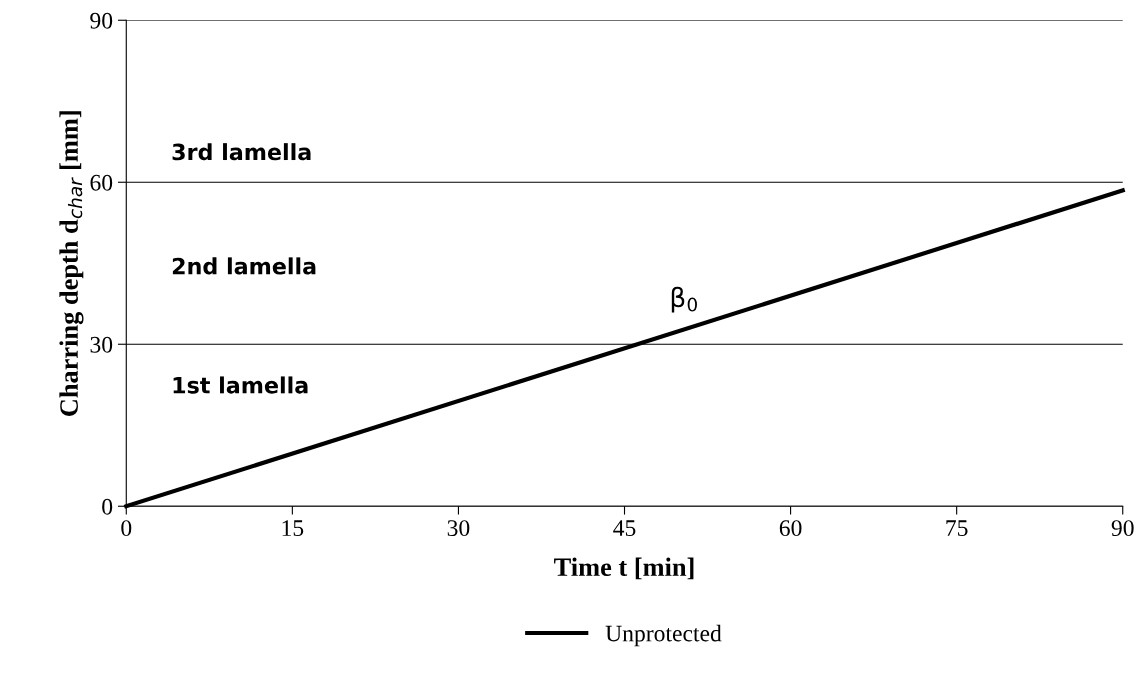 Image resolution: width=1148 pixels, height=675 pixels. Describe the element at coordinates (1122, 528) in the screenshot. I see `x-tick-label: 90` at that location.